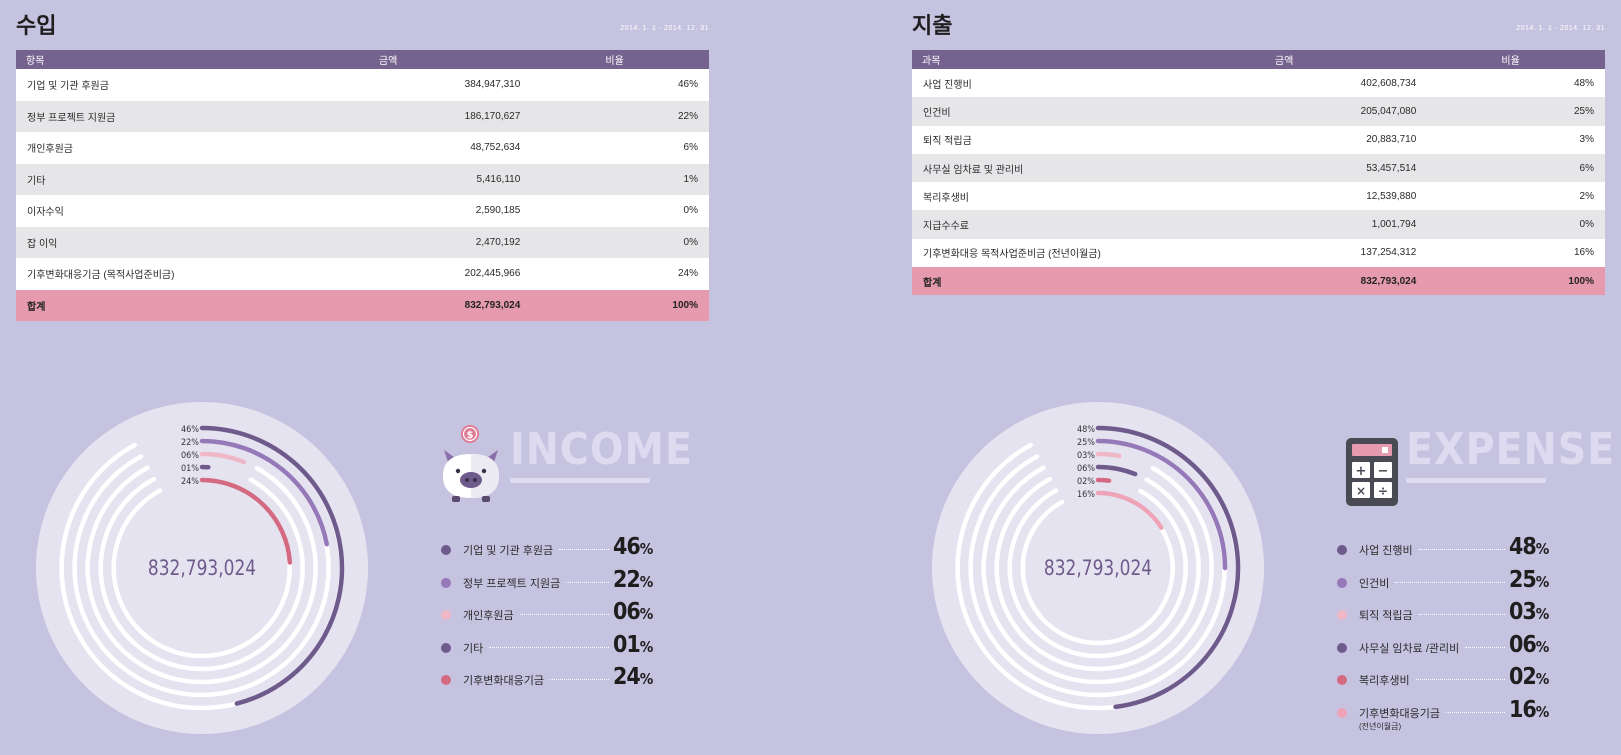 The image size is (1621, 755). I want to click on table-total-row: 합계 832,793,024 100%, so click(362, 305).